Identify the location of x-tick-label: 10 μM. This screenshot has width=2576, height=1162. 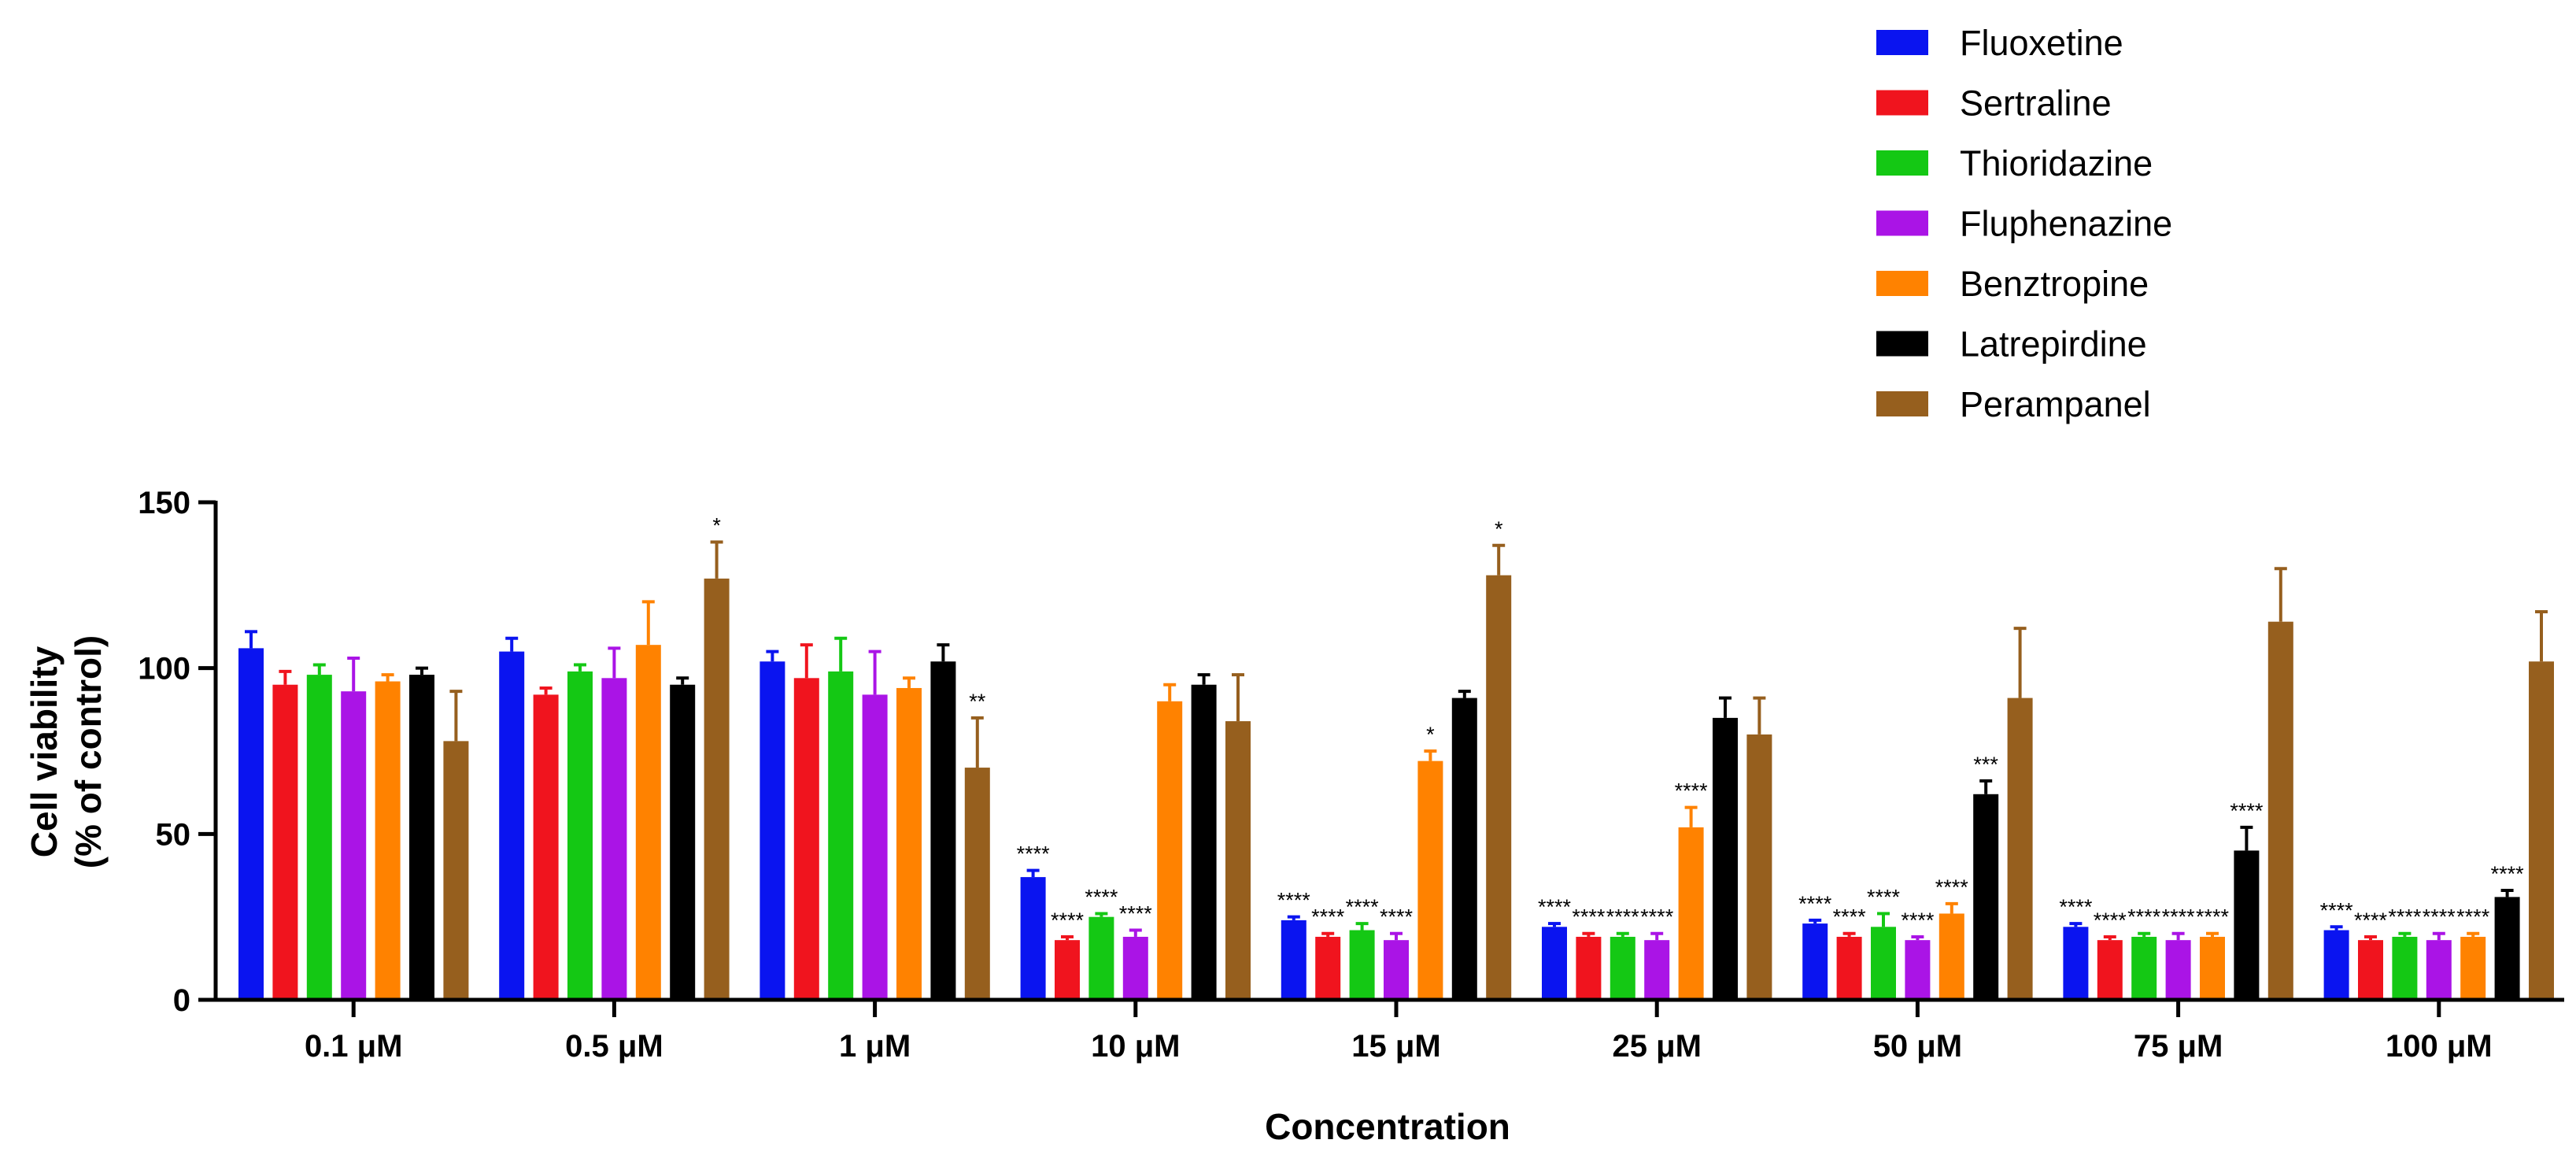
(1135, 1046).